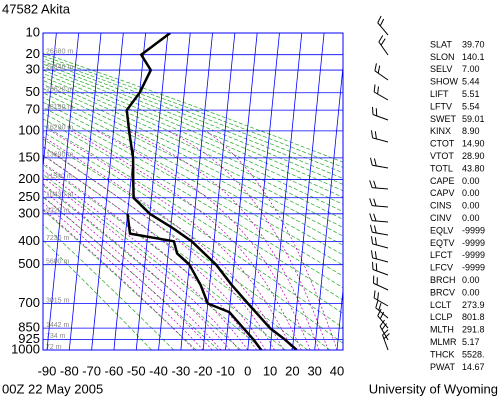 This screenshot has width=500, height=400. What do you see at coordinates (441, 206) in the screenshot?
I see `index-label: CINS` at bounding box center [441, 206].